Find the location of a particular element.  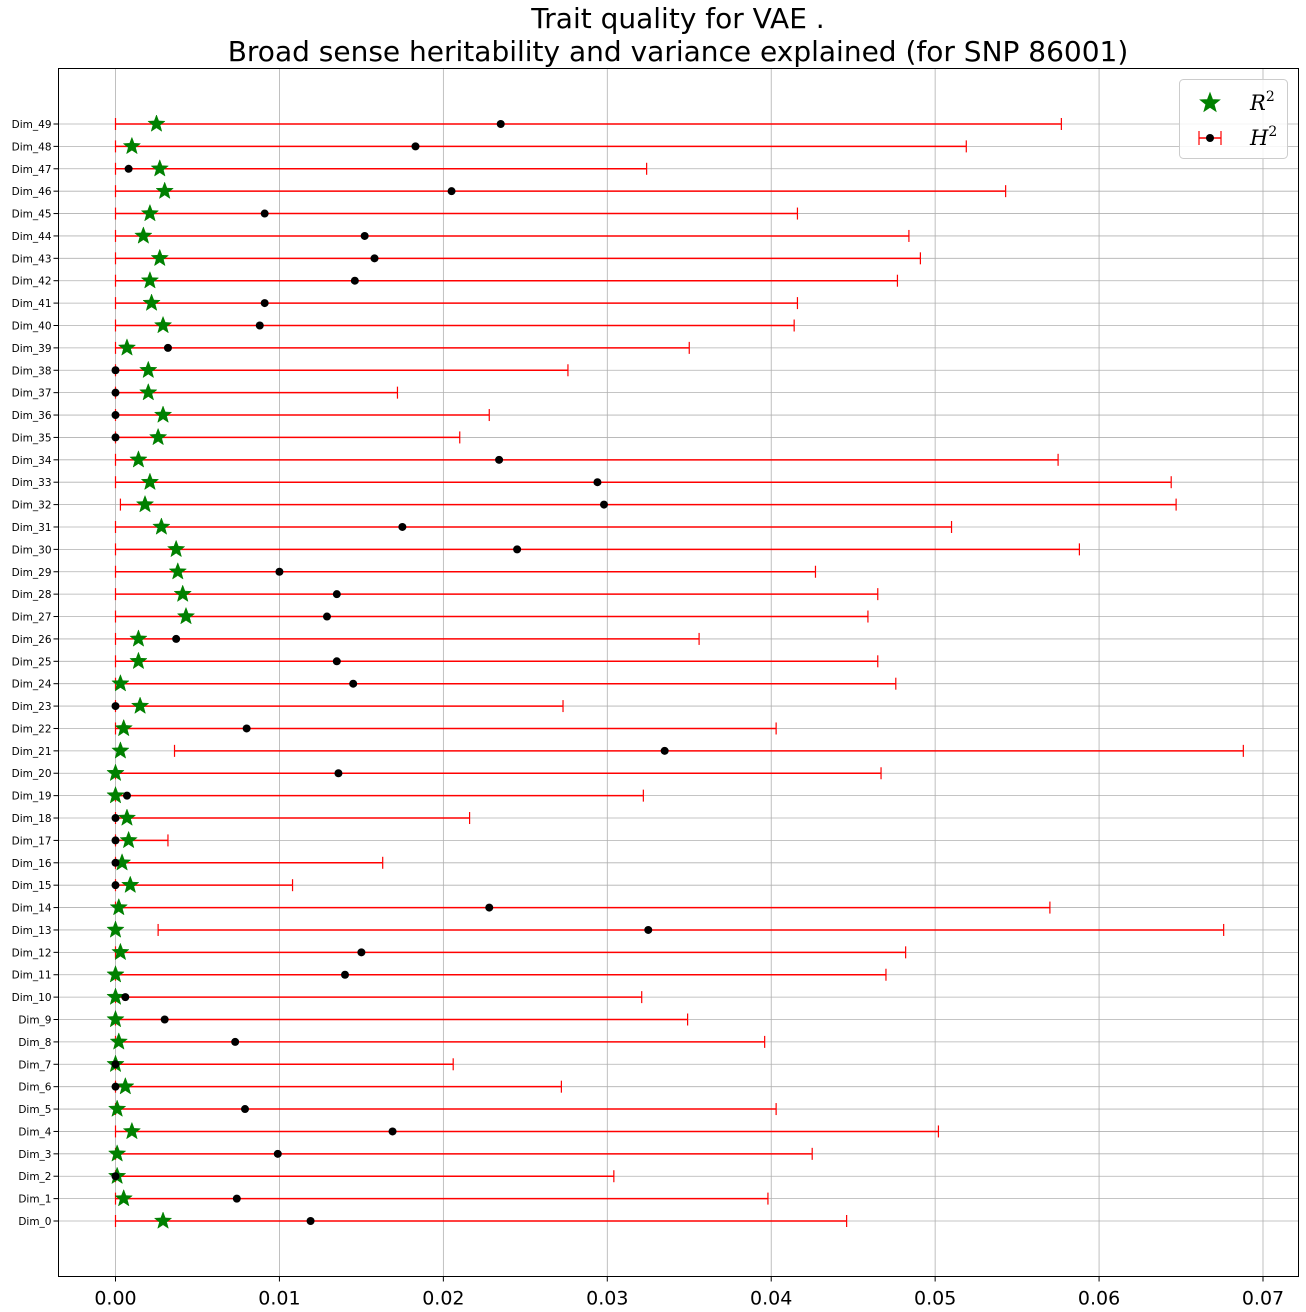

y-tick-label: Dim_32 is located at coordinates (32, 506).